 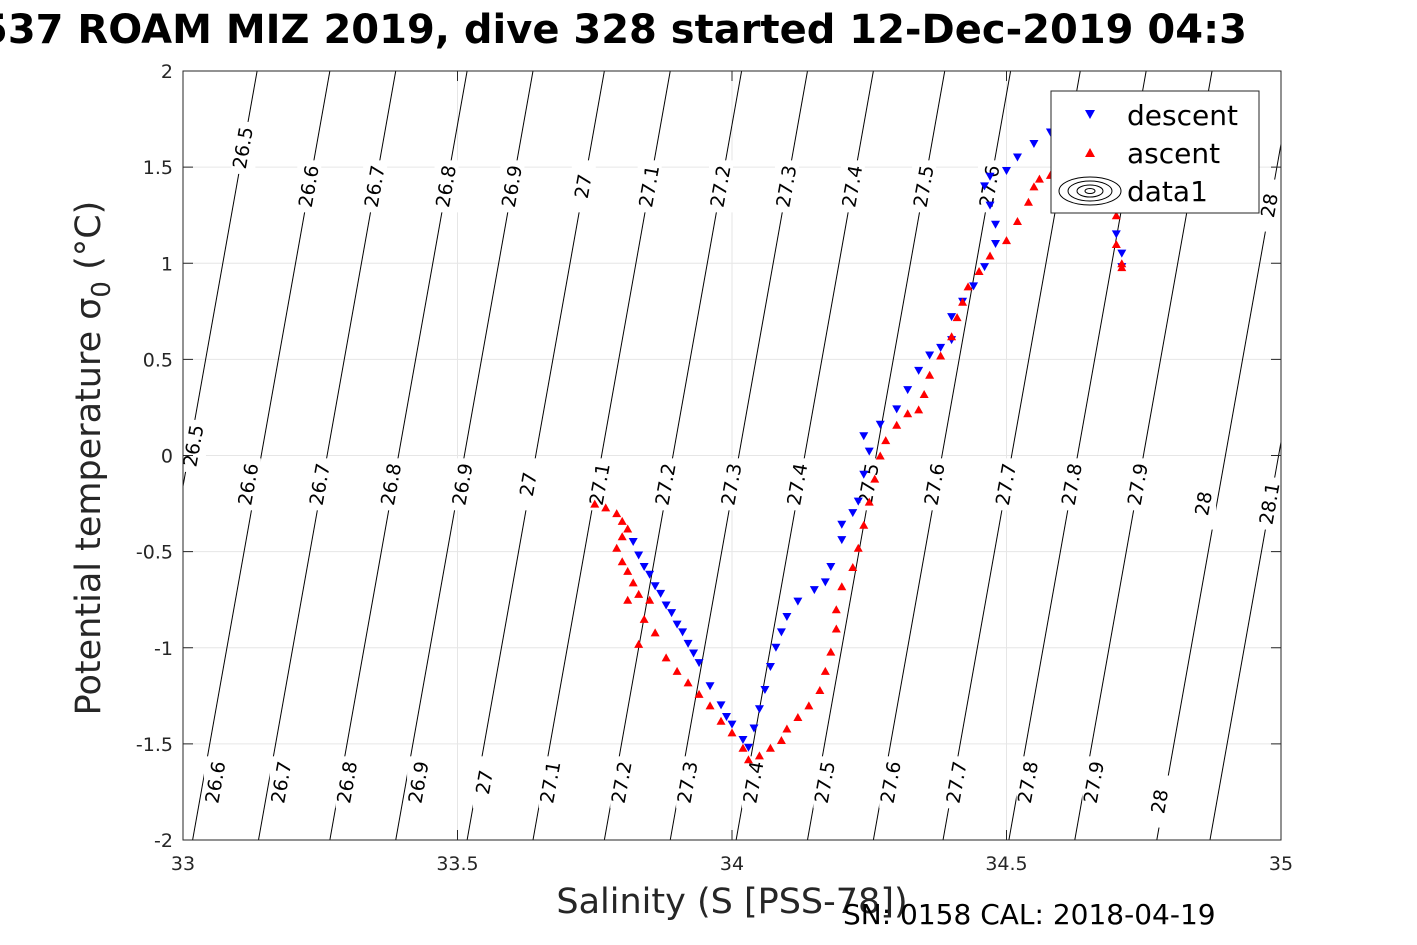 I want to click on legend-ascent-label: ascent, so click(x=1173, y=153).